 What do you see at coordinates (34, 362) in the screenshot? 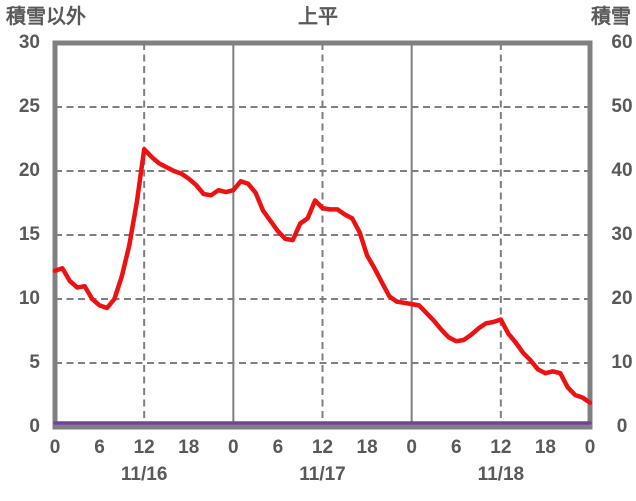
I see `left-axis-tick-label: 5` at bounding box center [34, 362].